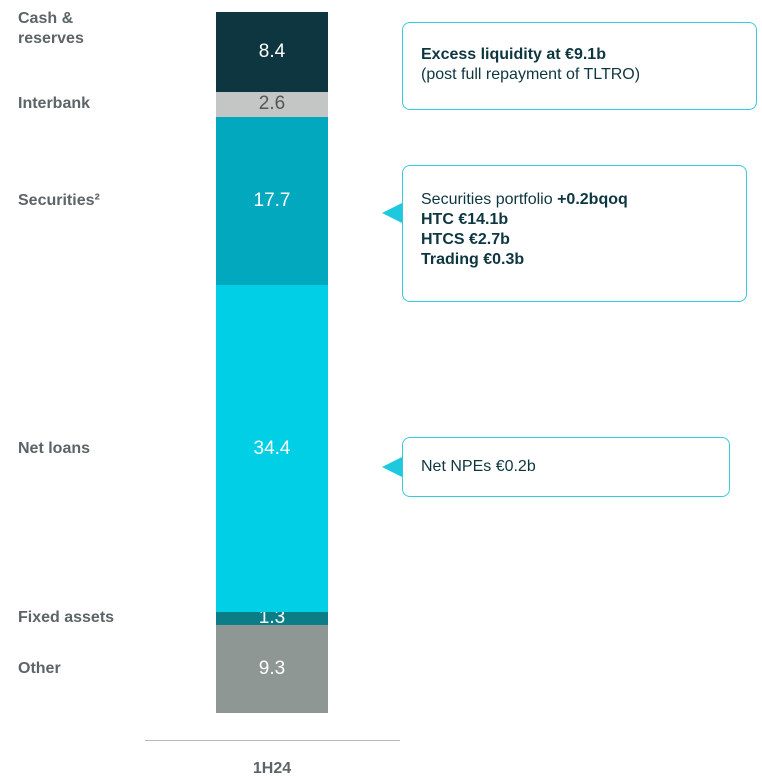 The image size is (762, 777). I want to click on axis-line, so click(272, 740).